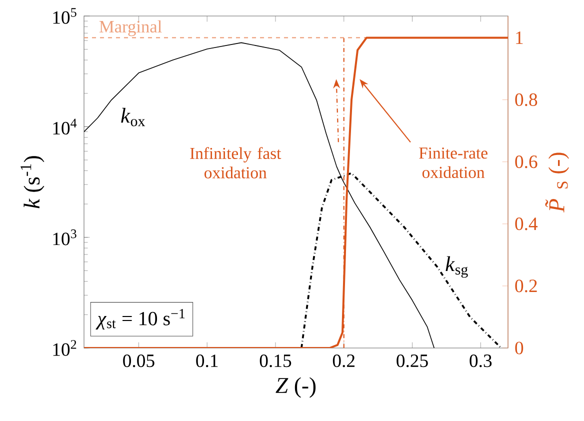  Describe the element at coordinates (343, 361) in the screenshot. I see `x-tick-label: 0.2` at that location.